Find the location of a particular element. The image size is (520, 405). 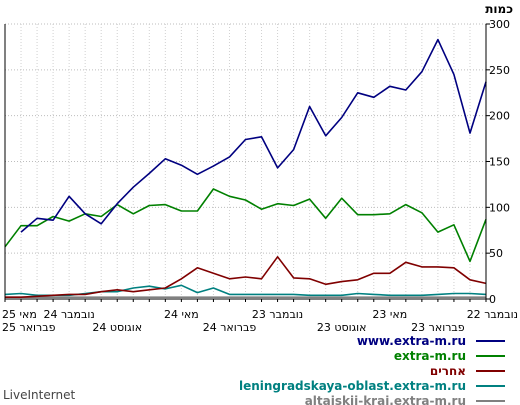

x-tick-label: 24 אוגוסט is located at coordinates (117, 327).